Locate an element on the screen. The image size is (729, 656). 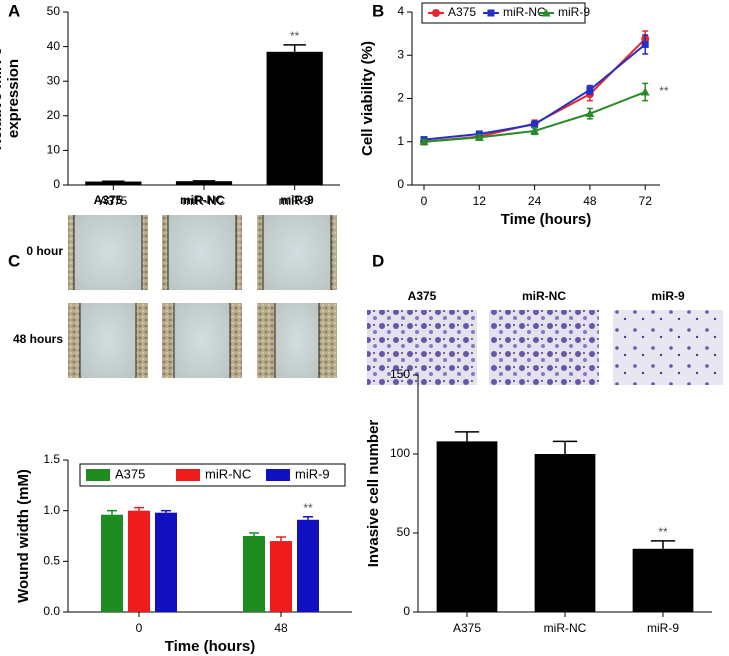
y-axis-label: Relative miR-9 is located at coordinates (2, 98).